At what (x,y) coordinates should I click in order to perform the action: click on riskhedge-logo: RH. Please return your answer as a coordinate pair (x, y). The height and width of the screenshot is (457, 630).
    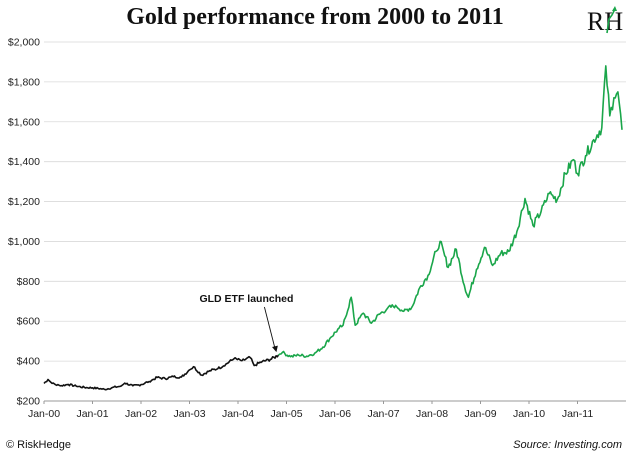
    Looking at the image, I should click on (605, 21).